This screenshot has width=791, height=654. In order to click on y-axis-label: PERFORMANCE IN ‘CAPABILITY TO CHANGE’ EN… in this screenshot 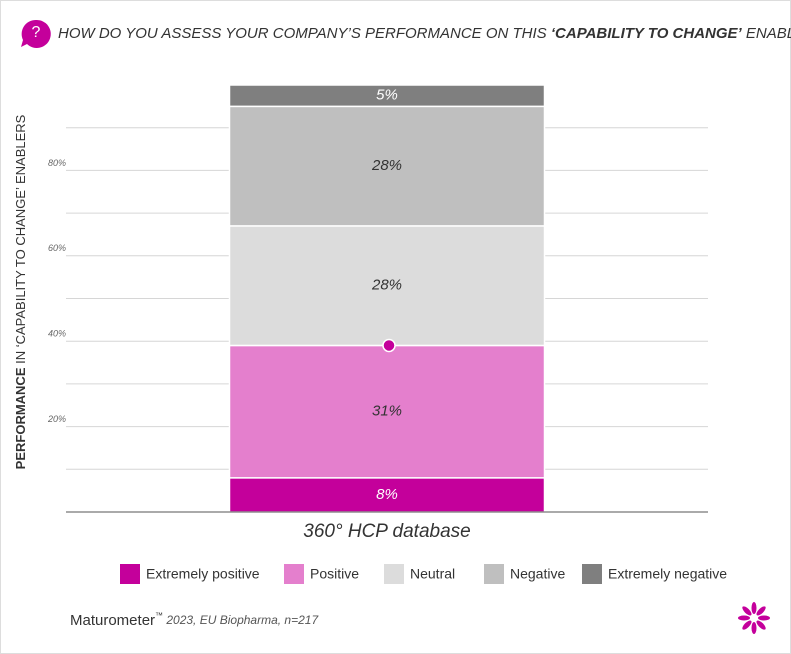, I will do `click(20, 291)`.